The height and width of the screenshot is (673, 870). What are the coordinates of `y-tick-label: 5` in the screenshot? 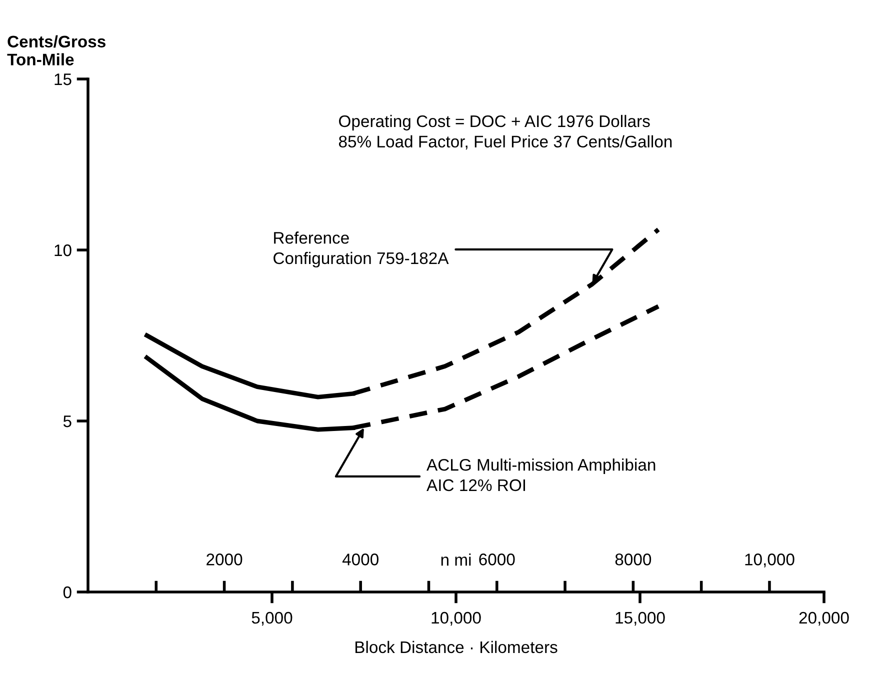 It's located at (67, 422).